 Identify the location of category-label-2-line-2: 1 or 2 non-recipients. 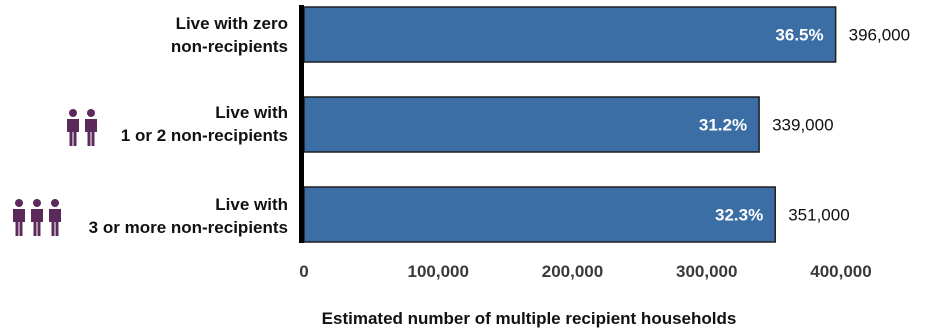
(204, 135).